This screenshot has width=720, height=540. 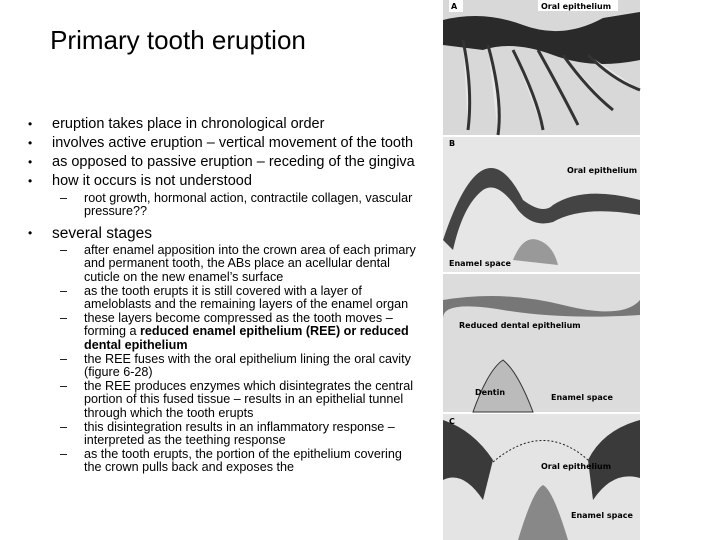 I want to click on bullet: how it occurs is not understood, so click(x=220, y=181).